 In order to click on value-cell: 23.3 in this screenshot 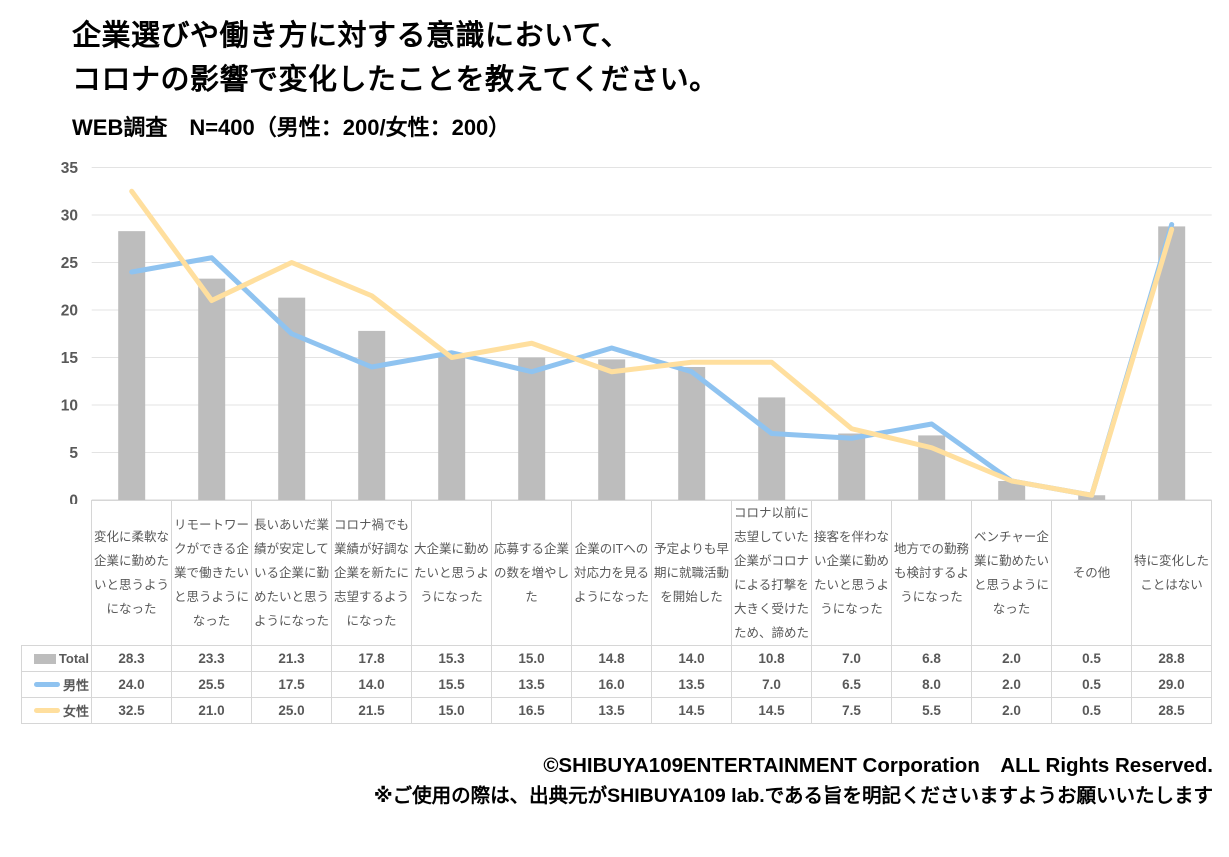, I will do `click(211, 658)`.